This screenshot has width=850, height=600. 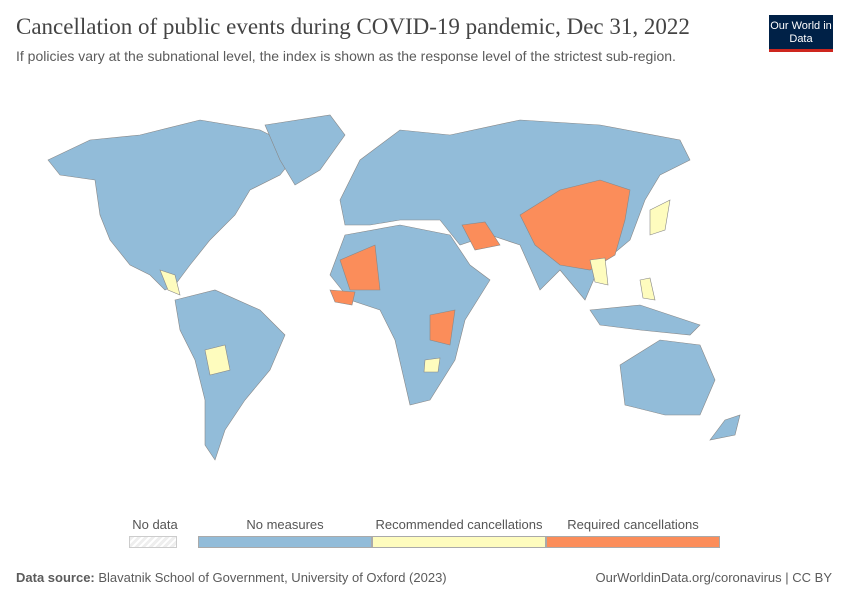 What do you see at coordinates (667, 377) in the screenshot?
I see `australia` at bounding box center [667, 377].